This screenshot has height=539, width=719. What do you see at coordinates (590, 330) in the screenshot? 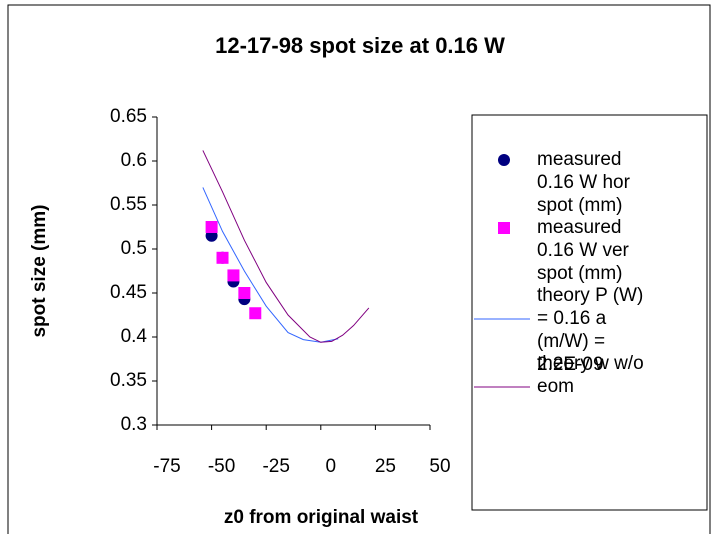
I see `legend-label: theory P (W) = 0.16 a (m/W) = 2.2E-09` at bounding box center [590, 330].